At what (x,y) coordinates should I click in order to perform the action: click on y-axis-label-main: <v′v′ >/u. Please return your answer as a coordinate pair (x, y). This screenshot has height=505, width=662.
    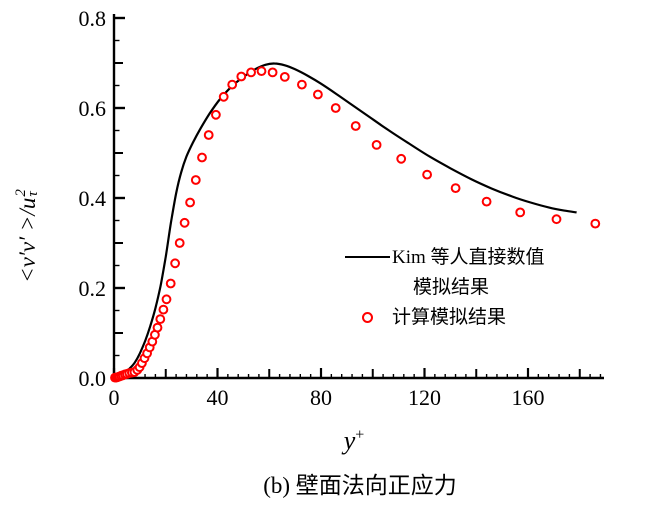
    Looking at the image, I should click on (27, 240).